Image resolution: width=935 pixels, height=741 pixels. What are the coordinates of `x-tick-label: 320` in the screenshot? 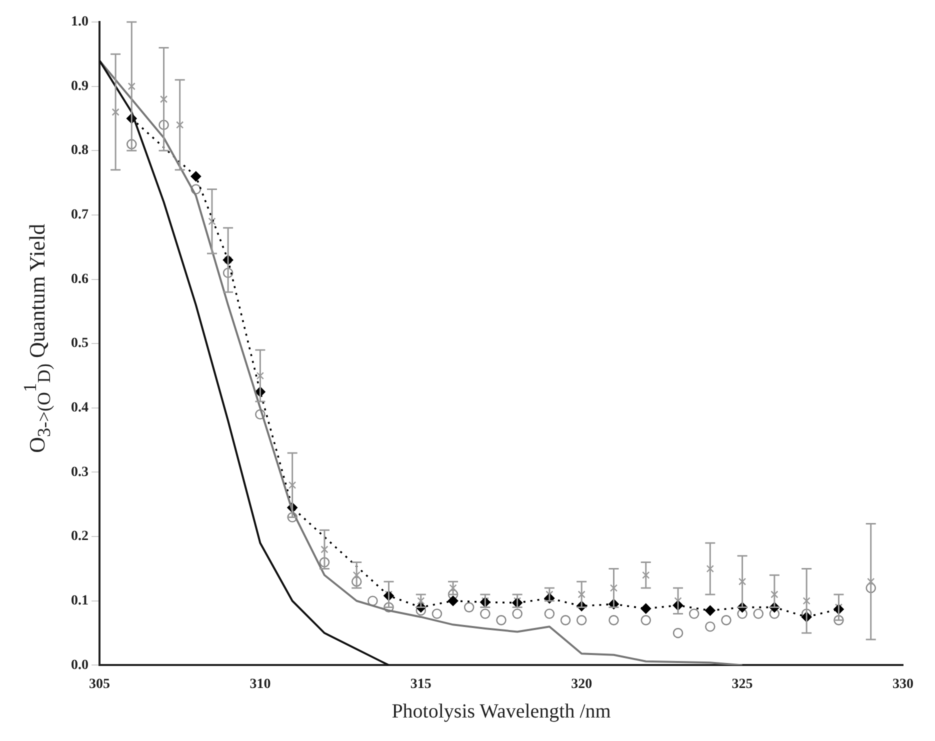 It's located at (581, 684).